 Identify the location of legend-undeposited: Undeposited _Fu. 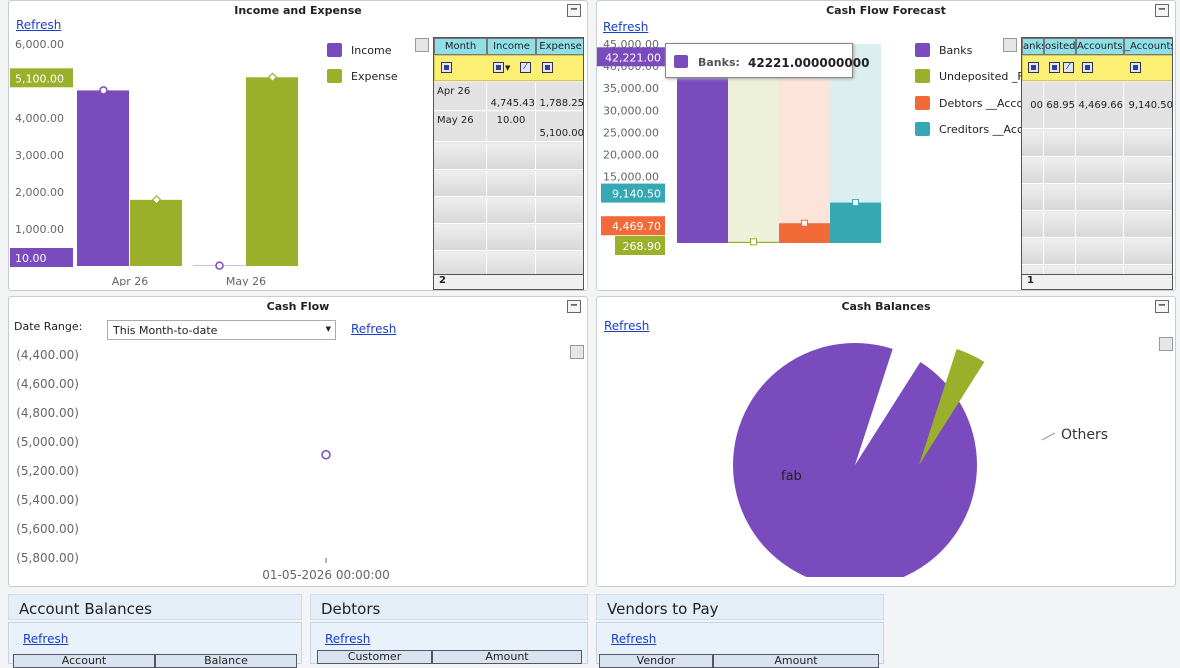
(968, 77).